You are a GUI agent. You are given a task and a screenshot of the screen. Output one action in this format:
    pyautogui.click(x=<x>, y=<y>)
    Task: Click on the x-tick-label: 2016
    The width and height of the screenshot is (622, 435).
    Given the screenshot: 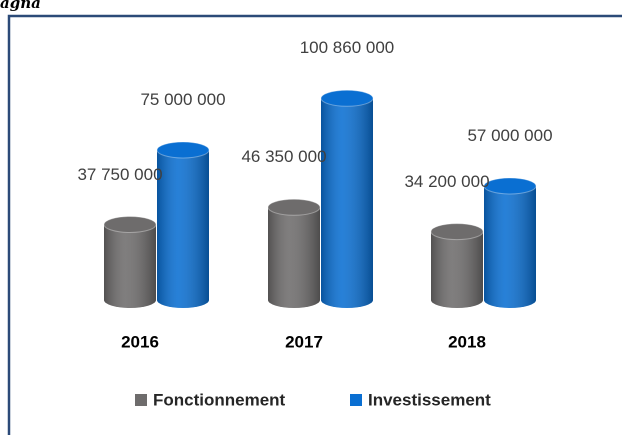 What is the action you would take?
    pyautogui.click(x=140, y=341)
    